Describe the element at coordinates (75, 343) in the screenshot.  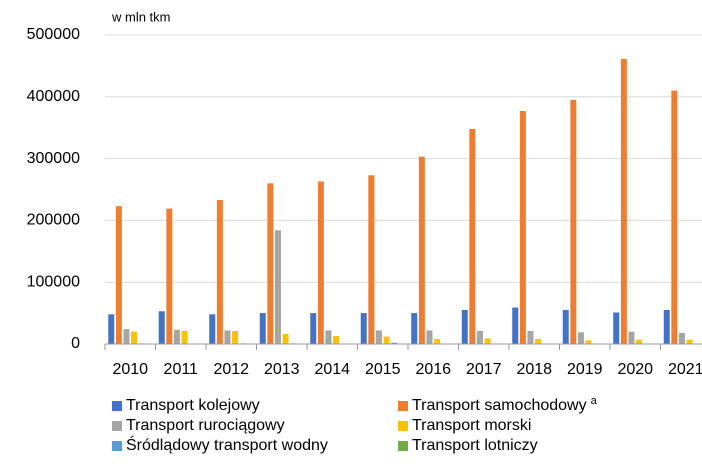
I see `y-tick-label: 0` at that location.